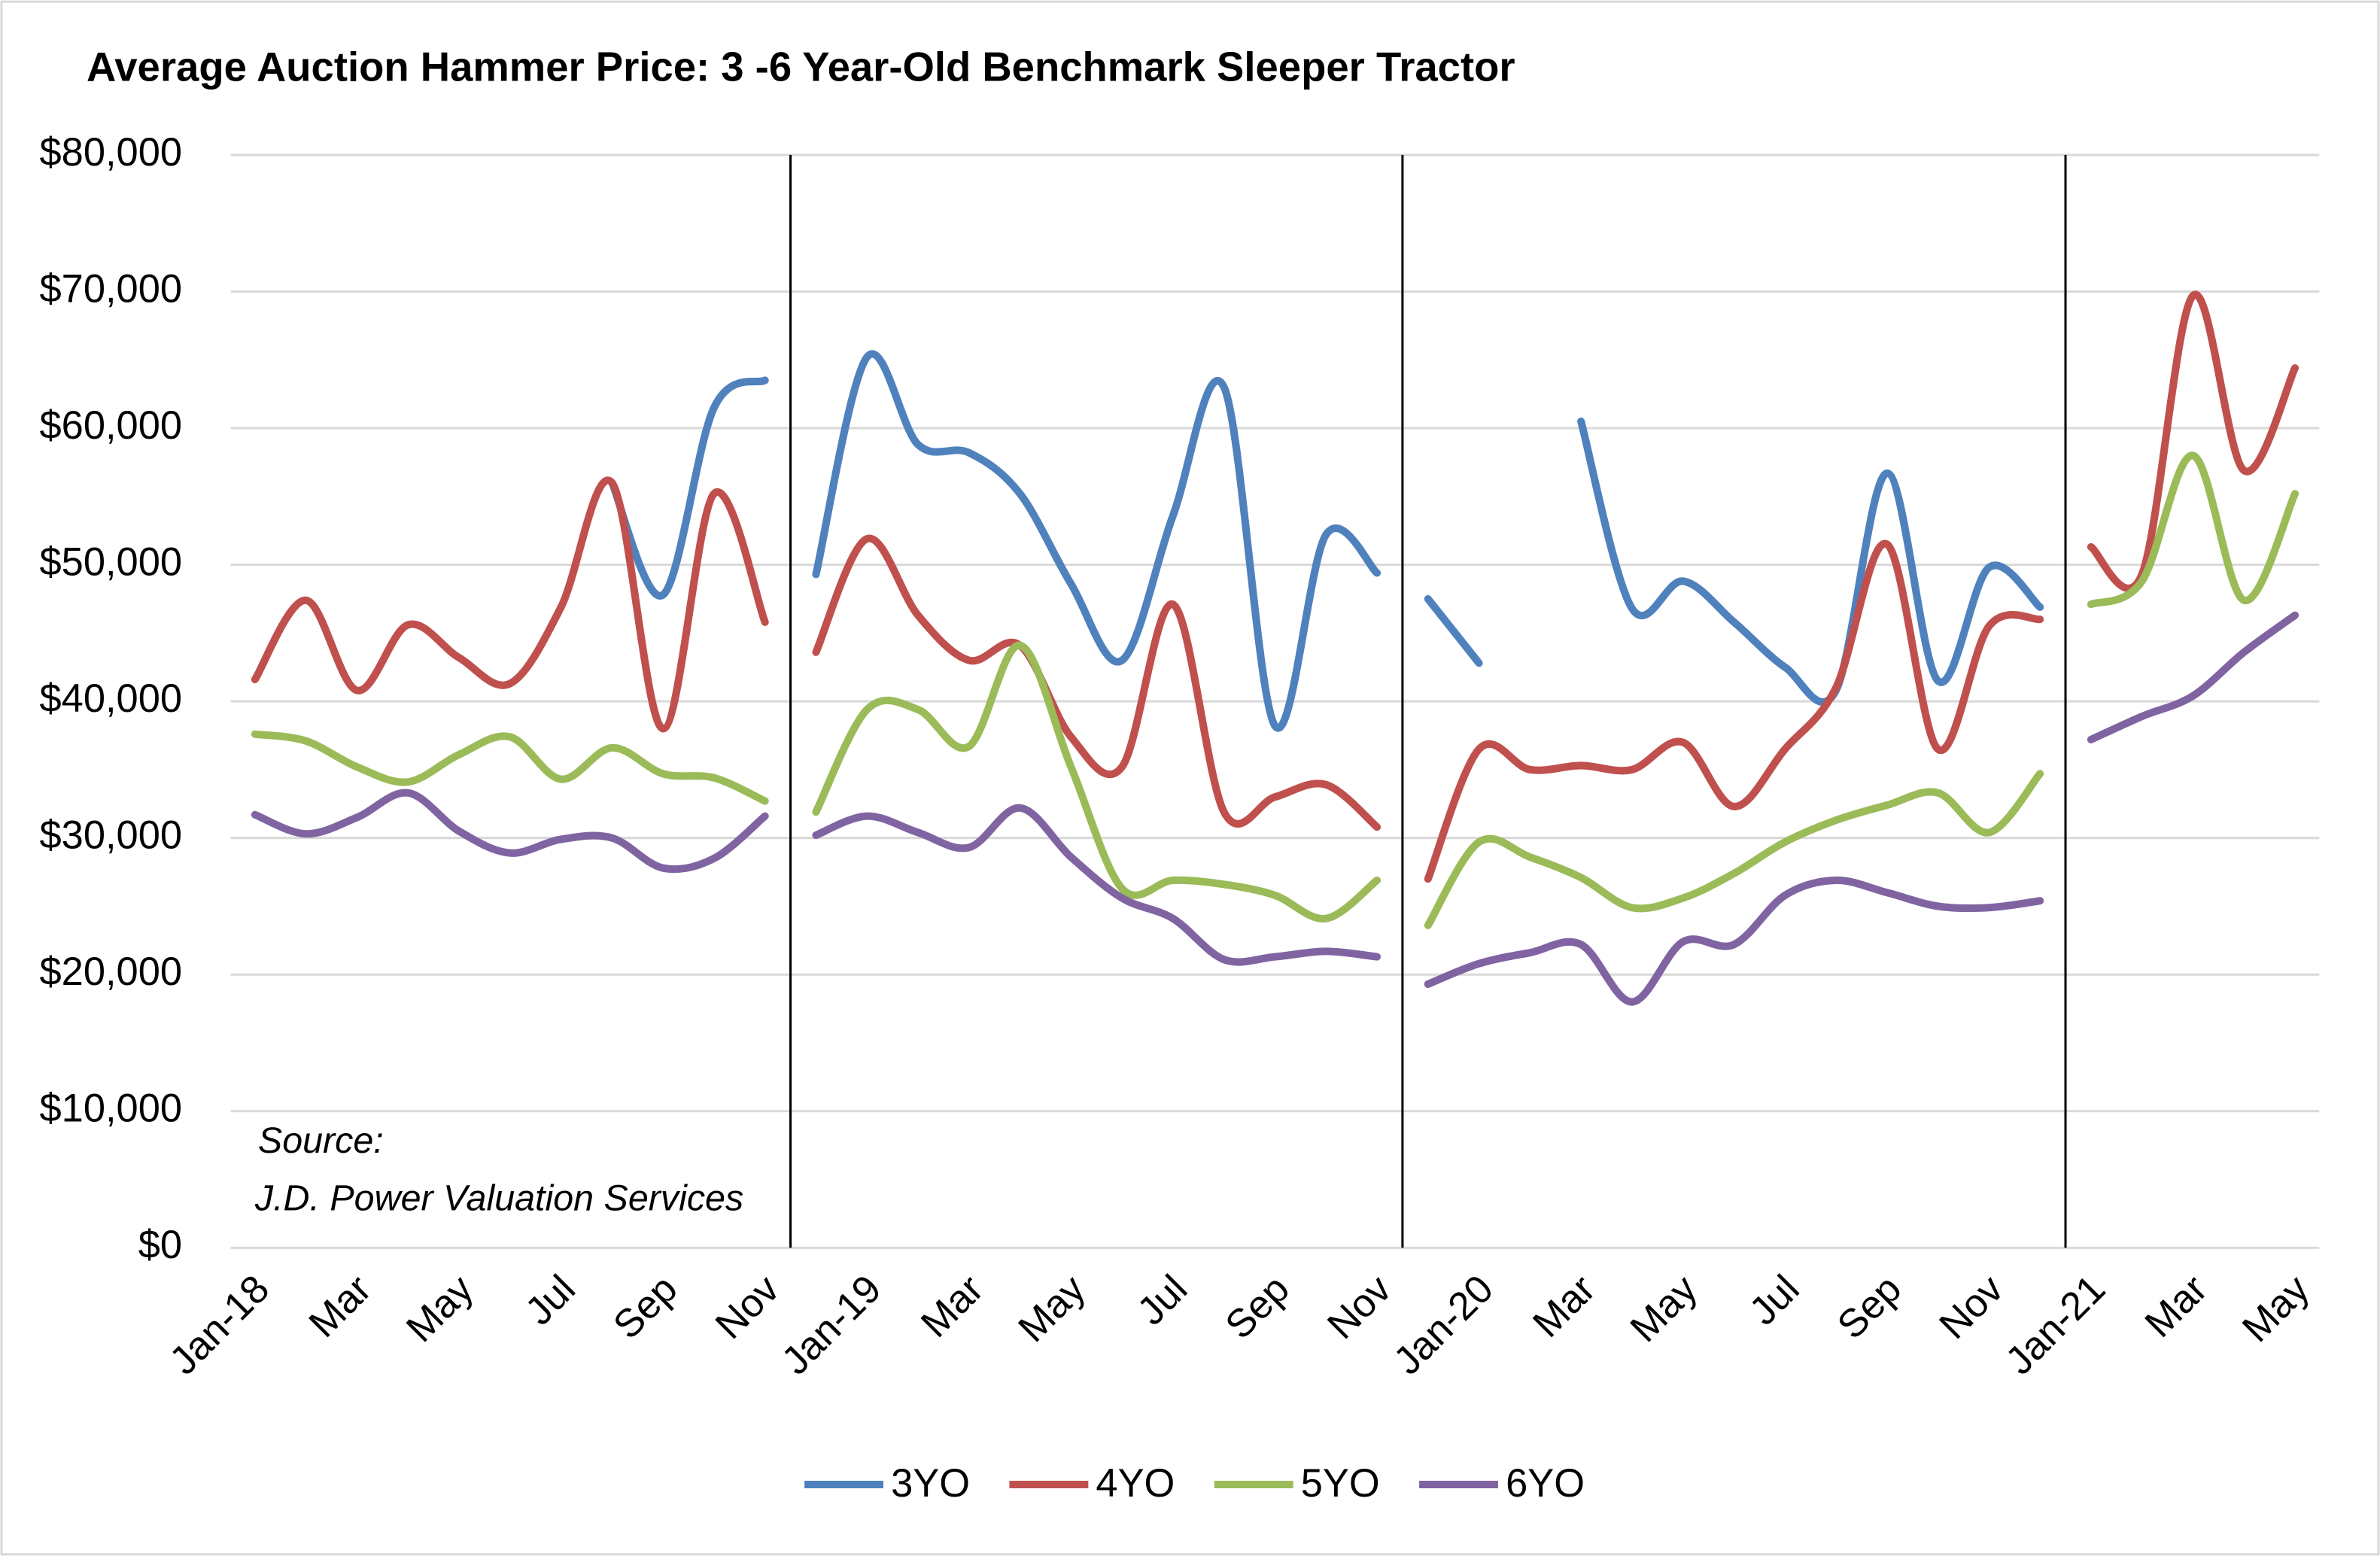  I want to click on y-tick-label: $30,000, so click(111, 836).